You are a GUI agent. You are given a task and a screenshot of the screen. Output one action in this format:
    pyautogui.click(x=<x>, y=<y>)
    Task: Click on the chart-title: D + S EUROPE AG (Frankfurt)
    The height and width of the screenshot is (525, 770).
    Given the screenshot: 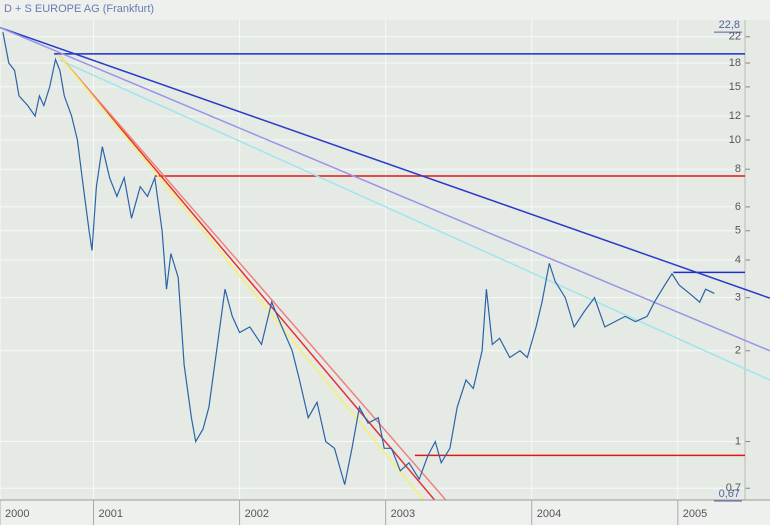 What is the action you would take?
    pyautogui.click(x=79, y=9)
    